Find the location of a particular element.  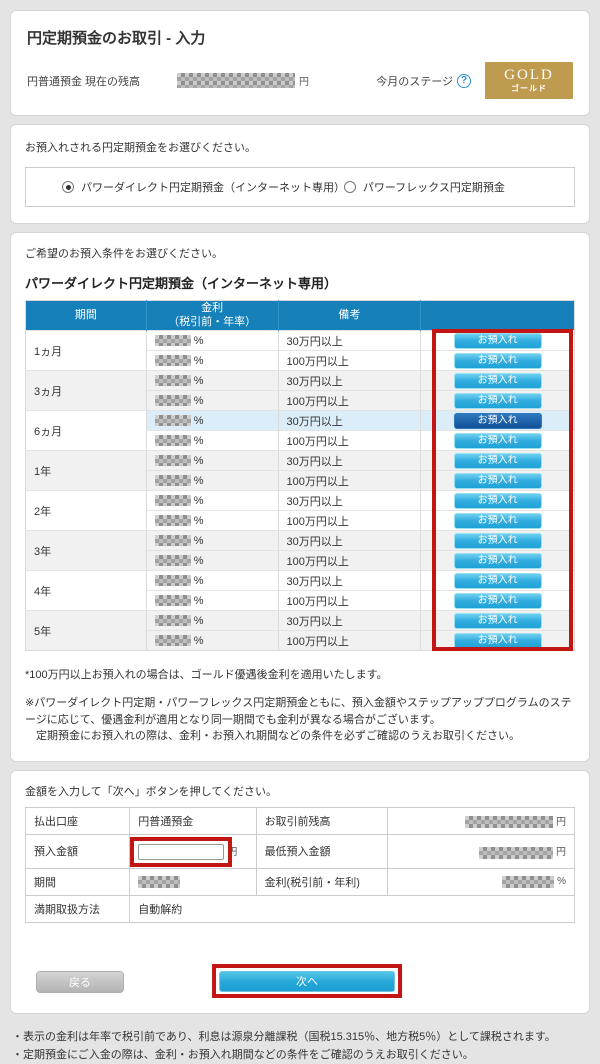

pre-balance-value: 円 is located at coordinates (481, 820).